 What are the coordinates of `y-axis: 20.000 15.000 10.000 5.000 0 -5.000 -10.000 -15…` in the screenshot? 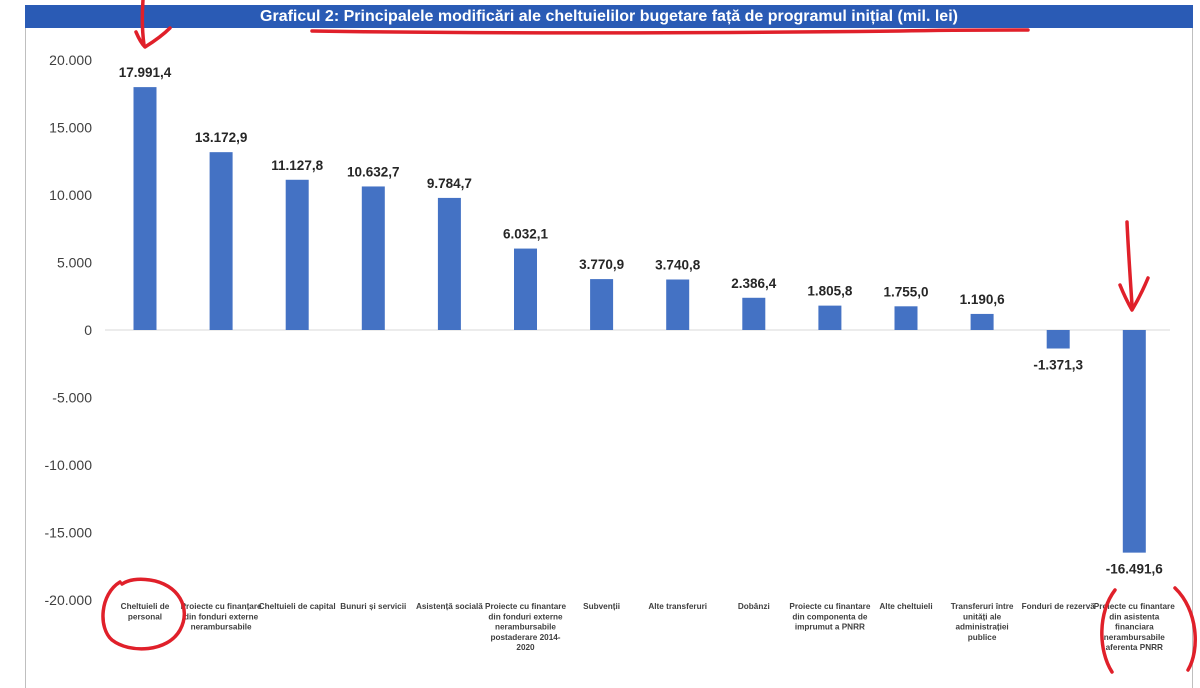 It's located at (69, 330).